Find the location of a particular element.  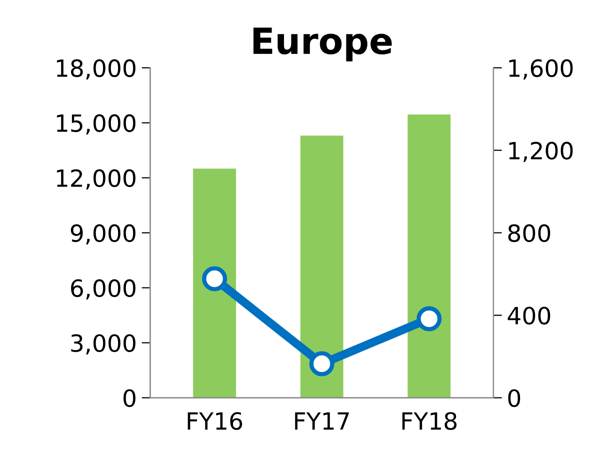

y2-tick-label: 400 is located at coordinates (529, 315).